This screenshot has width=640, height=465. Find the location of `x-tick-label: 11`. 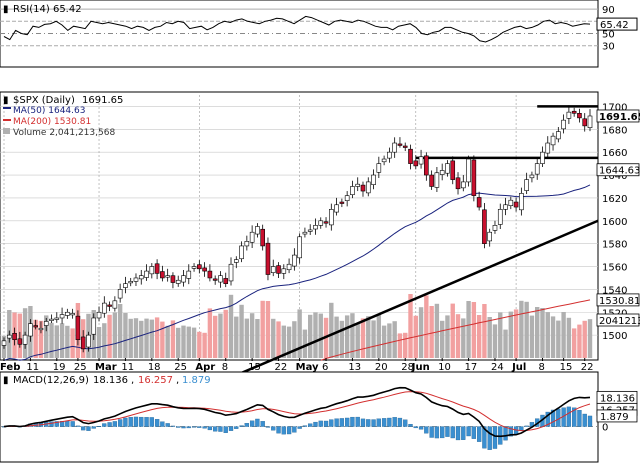

x-tick-label: 11 is located at coordinates (127, 367).